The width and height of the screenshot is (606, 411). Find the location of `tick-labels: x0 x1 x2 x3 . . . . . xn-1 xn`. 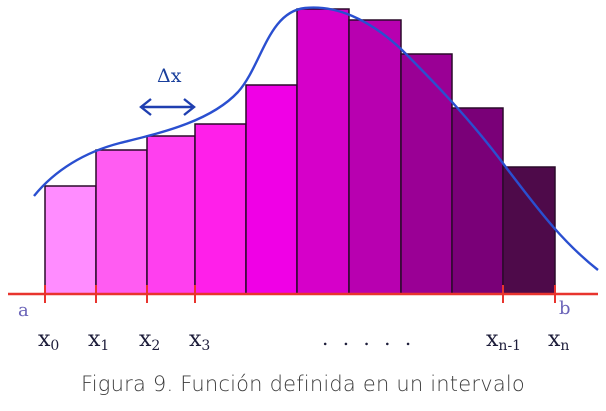

tick-labels: x0 x1 x2 x3 . . . . . xn-1 xn is located at coordinates (303, 340).